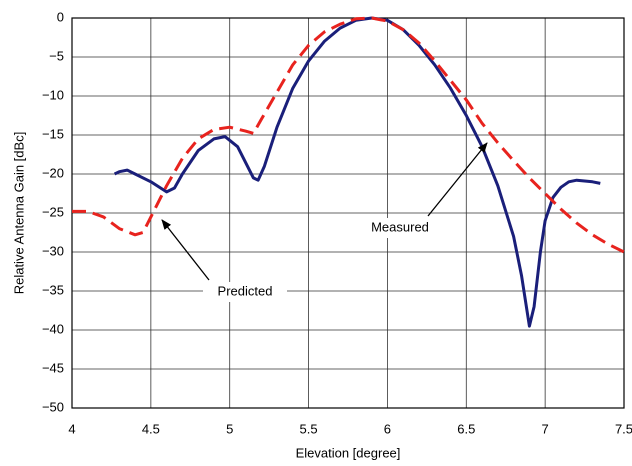 The height and width of the screenshot is (466, 632). Describe the element at coordinates (151, 428) in the screenshot. I see `x-tick-label: 4.5` at that location.